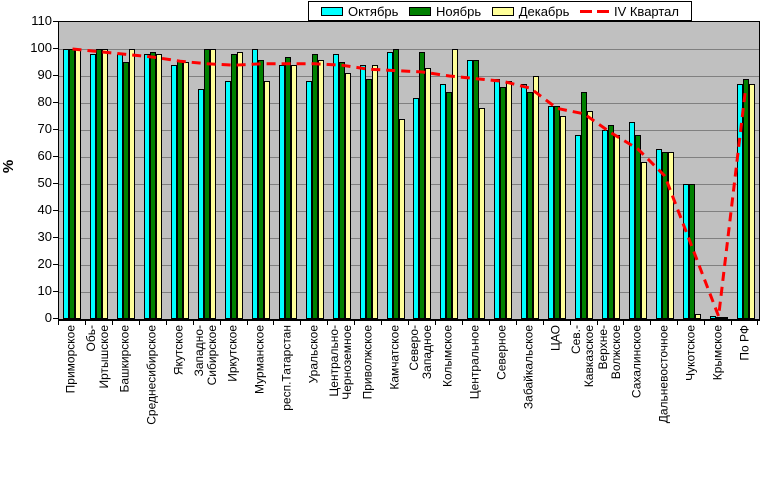 The image size is (777, 479). I want to click on x-tick-label-text: Камчатское, so click(394, 357).